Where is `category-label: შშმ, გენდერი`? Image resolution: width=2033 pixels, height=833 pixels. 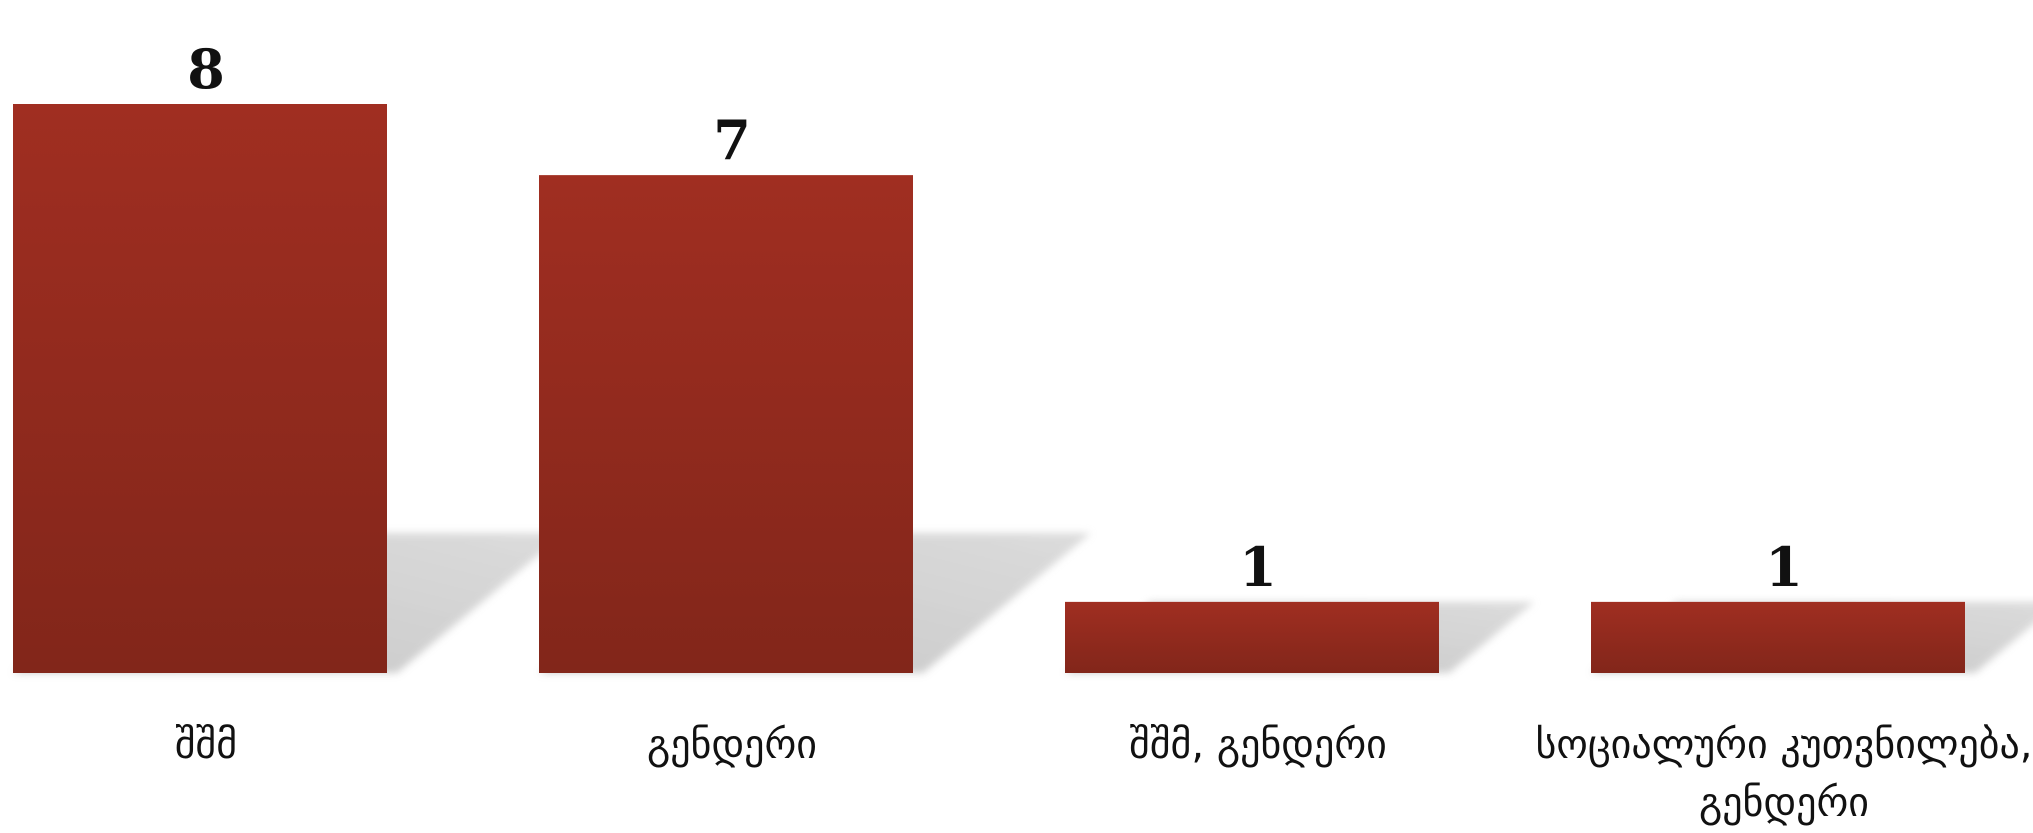
category-label: შშმ, გენდერი is located at coordinates (1258, 745).